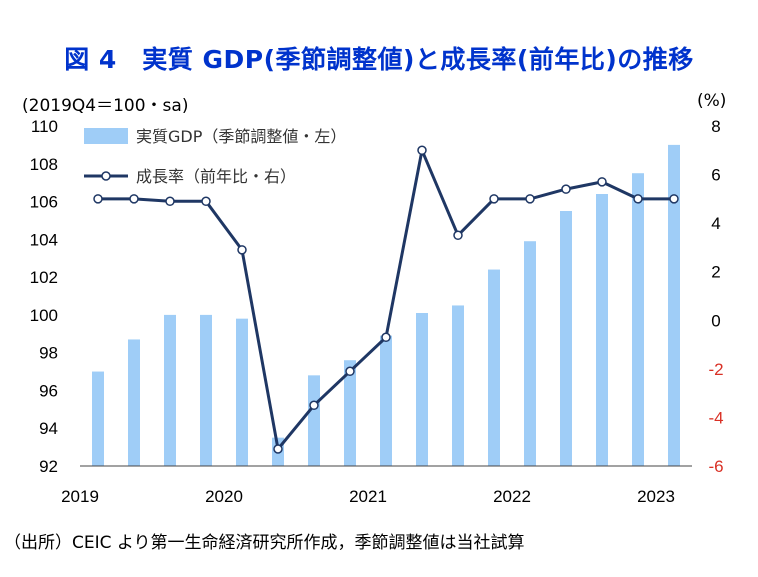  Describe the element at coordinates (715, 320) in the screenshot. I see `right-tick-label: 0` at that location.